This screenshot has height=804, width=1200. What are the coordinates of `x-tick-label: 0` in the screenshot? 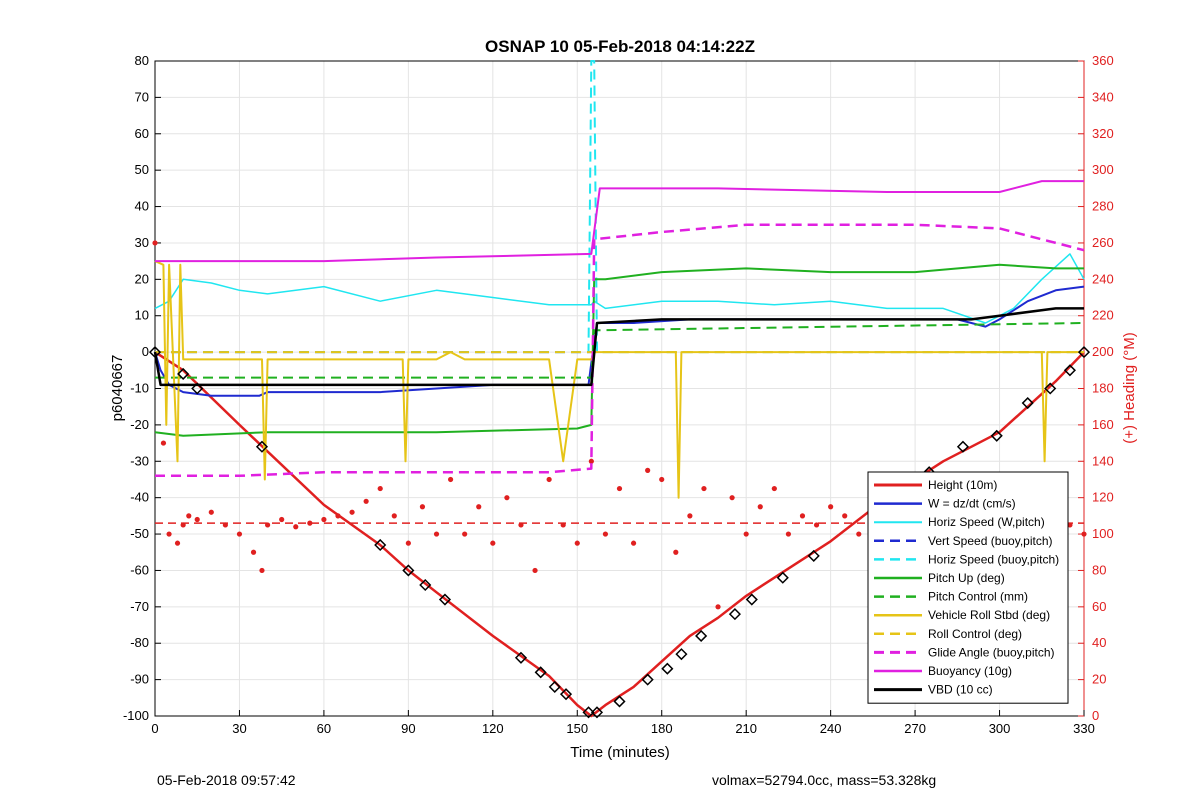 It's located at (154, 728).